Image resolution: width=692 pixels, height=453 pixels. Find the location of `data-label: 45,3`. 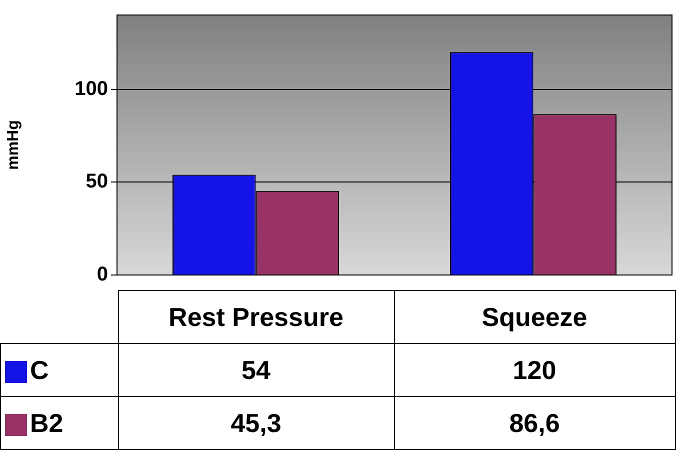

data-label: 45,3 is located at coordinates (256, 423).